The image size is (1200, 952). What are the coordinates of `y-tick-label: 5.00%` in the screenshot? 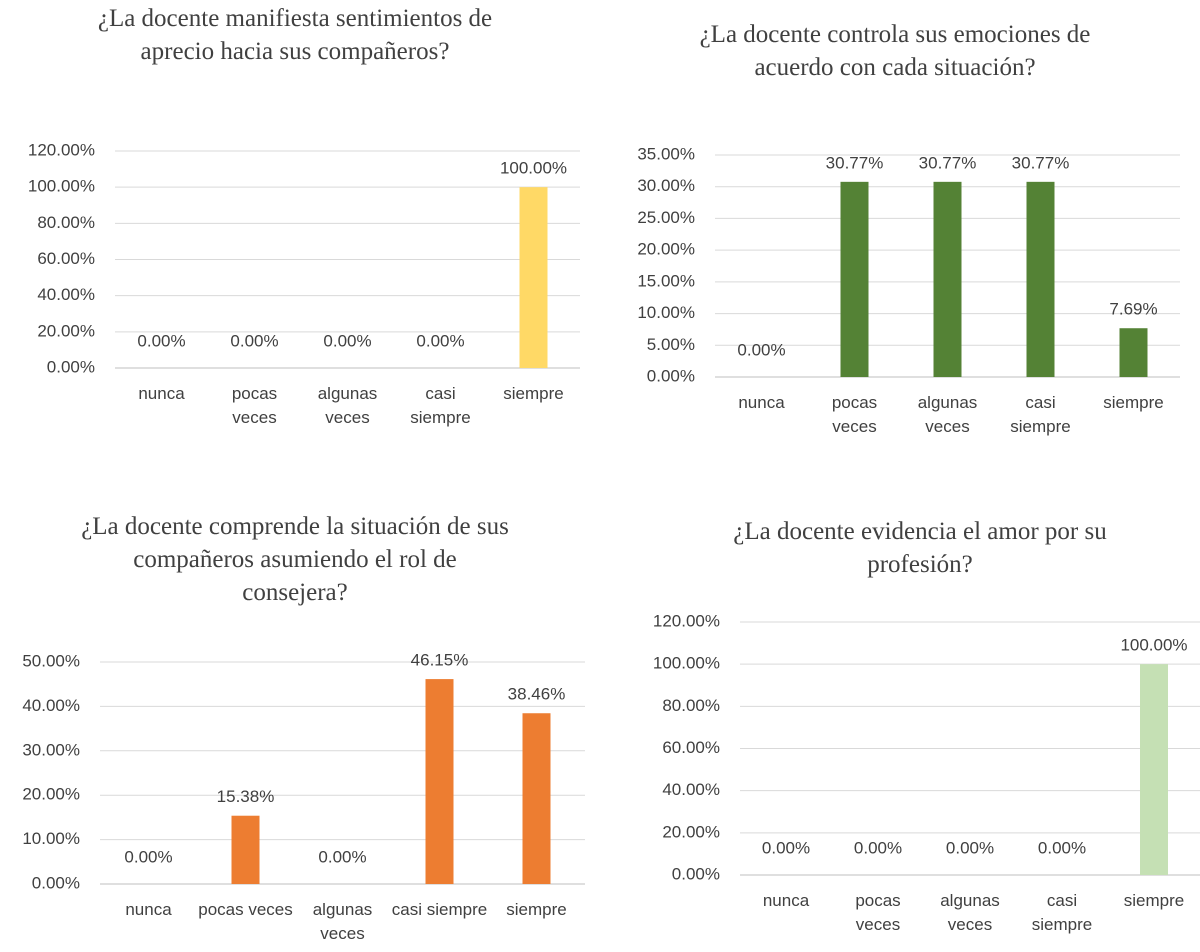 It's located at (671, 344).